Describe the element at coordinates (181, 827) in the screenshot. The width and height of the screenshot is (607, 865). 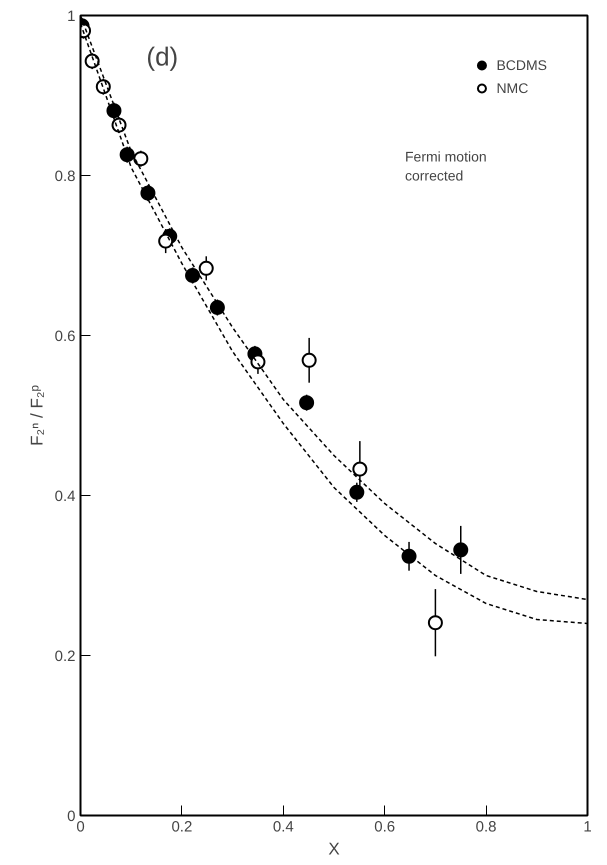
I see `x-tick-label: 0.2` at that location.